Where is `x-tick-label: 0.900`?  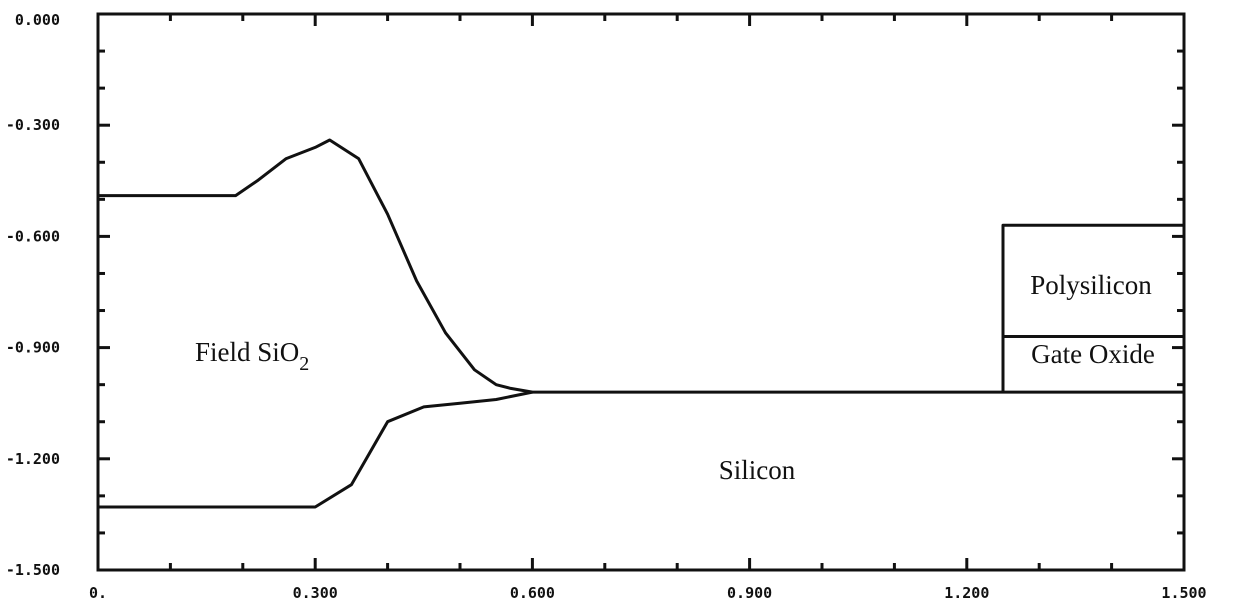 x-tick-label: 0.900 is located at coordinates (749, 593).